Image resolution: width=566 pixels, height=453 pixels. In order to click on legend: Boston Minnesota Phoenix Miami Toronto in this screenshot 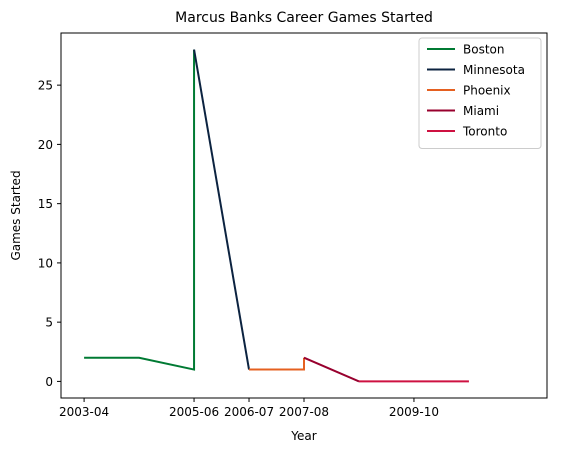, I will do `click(480, 93)`.